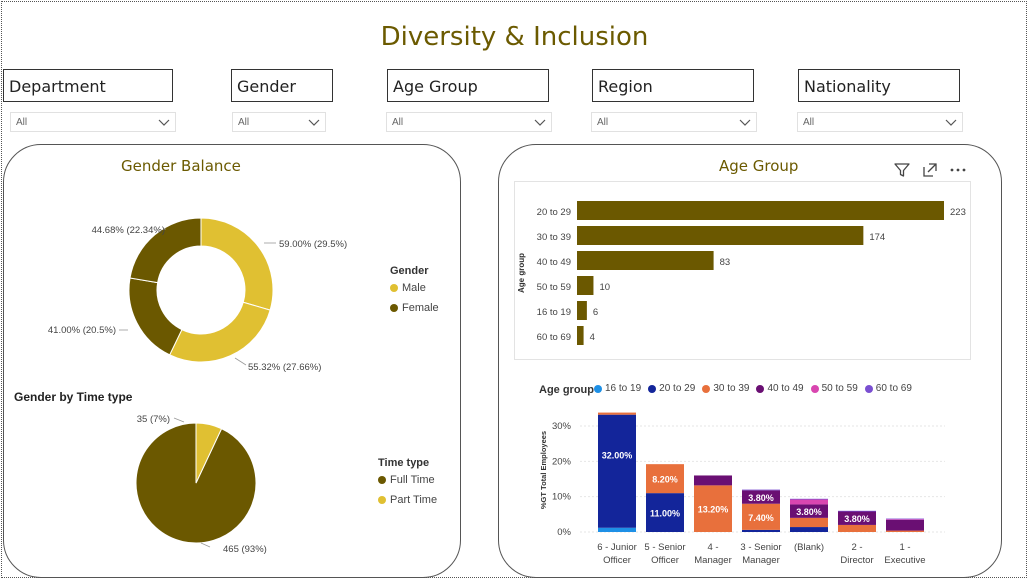 This screenshot has height=580, width=1029. What do you see at coordinates (617, 388) in the screenshot?
I see `stacked-legend-item: 16 to 19` at bounding box center [617, 388].